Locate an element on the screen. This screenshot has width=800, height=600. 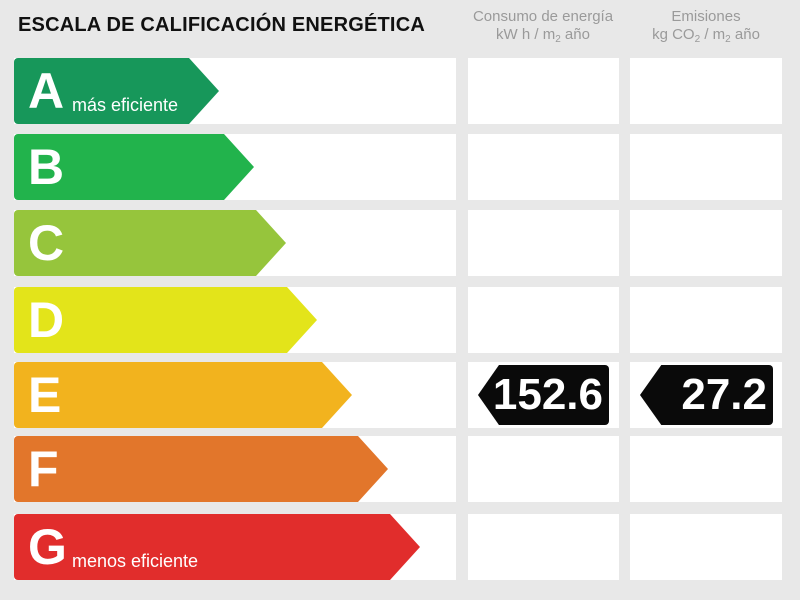
consumo-value-badge: 152.6 is located at coordinates (543, 395).